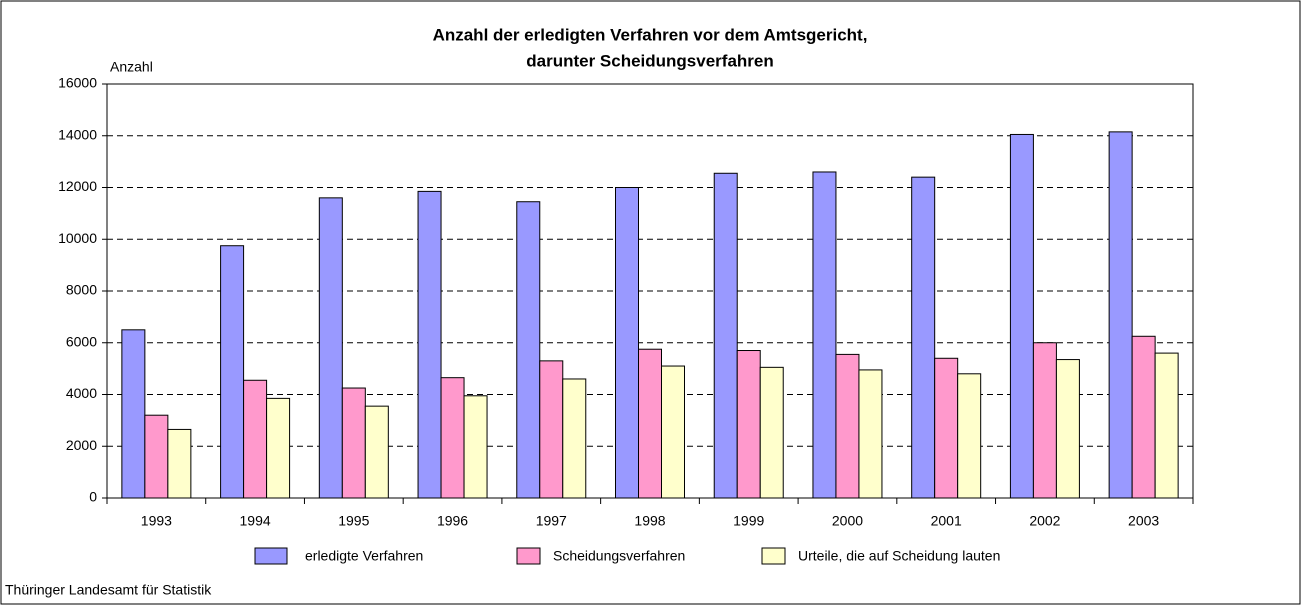  I want to click on legend-label: Urteile, die auf Scheidung lauten, so click(899, 556).